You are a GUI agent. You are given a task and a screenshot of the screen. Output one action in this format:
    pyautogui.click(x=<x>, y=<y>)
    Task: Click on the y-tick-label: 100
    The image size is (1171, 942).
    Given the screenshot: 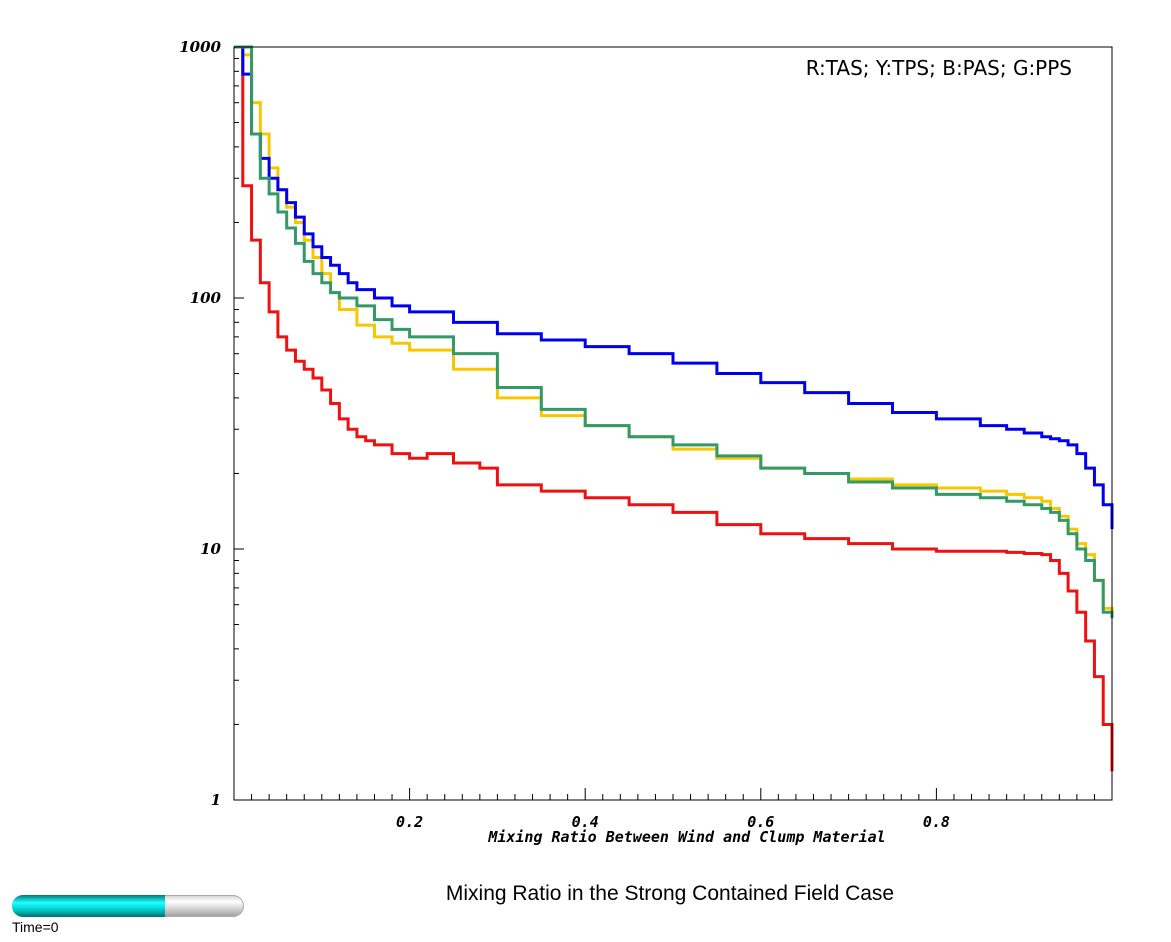 What is the action you would take?
    pyautogui.click(x=206, y=298)
    